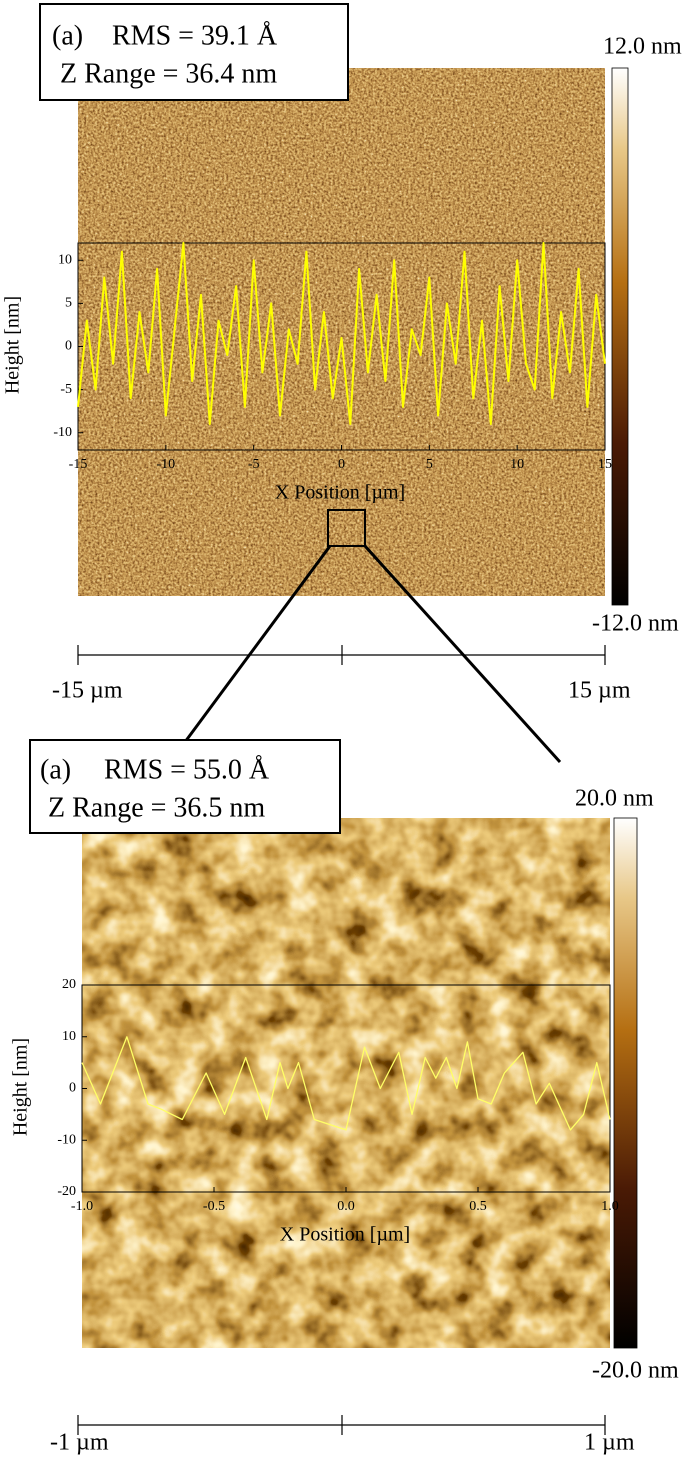  What do you see at coordinates (635, 624) in the screenshot?
I see `colorbar-min: -12.0 nm` at bounding box center [635, 624].